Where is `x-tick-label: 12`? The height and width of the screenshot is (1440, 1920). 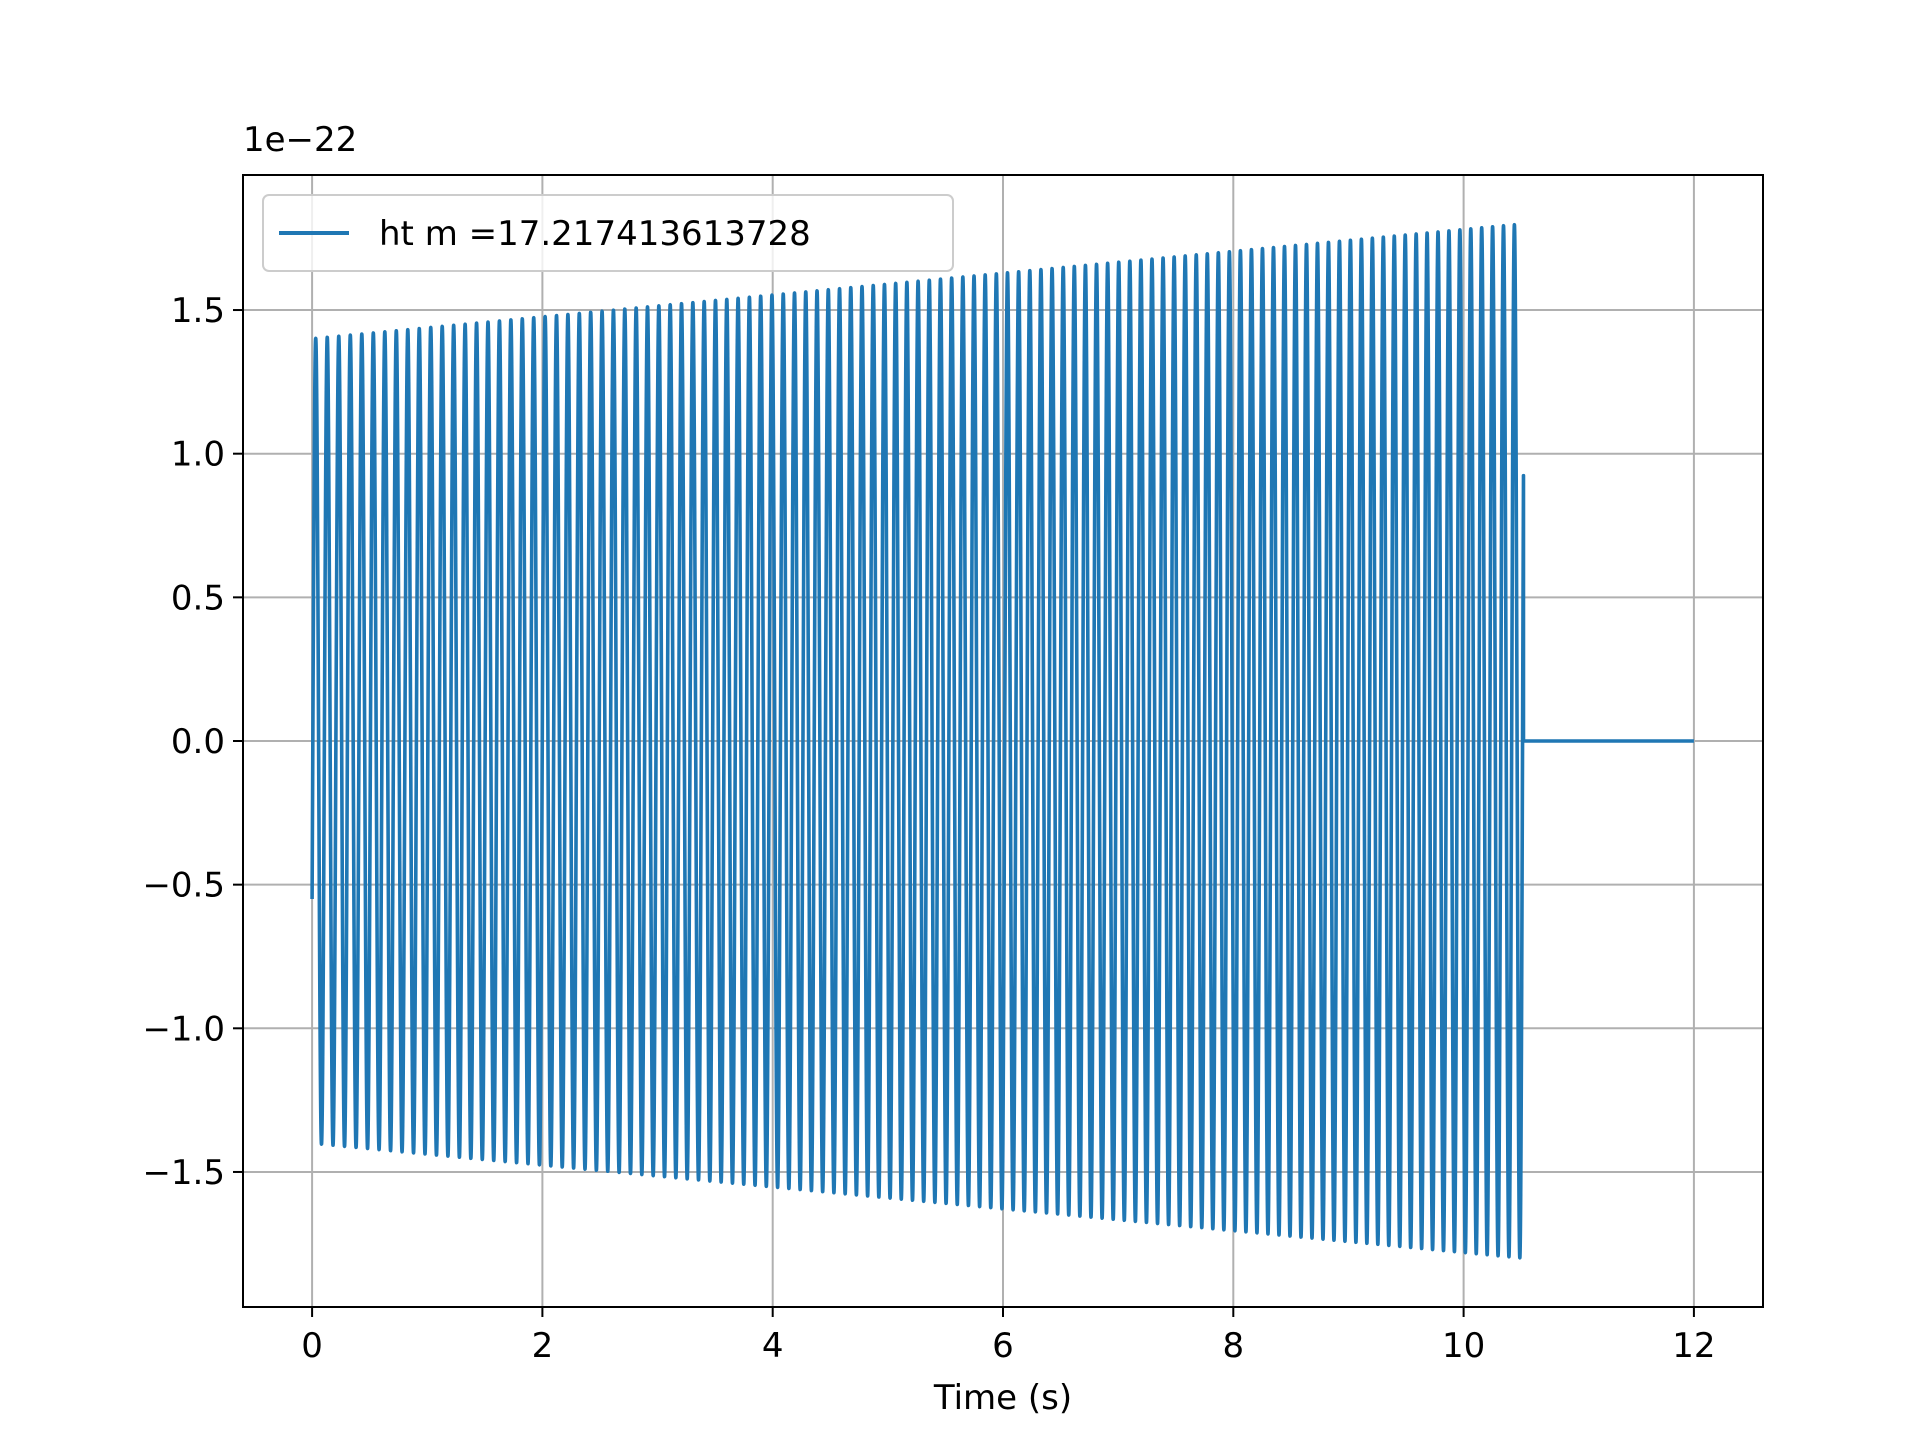 x-tick-label: 12 is located at coordinates (1693, 1346).